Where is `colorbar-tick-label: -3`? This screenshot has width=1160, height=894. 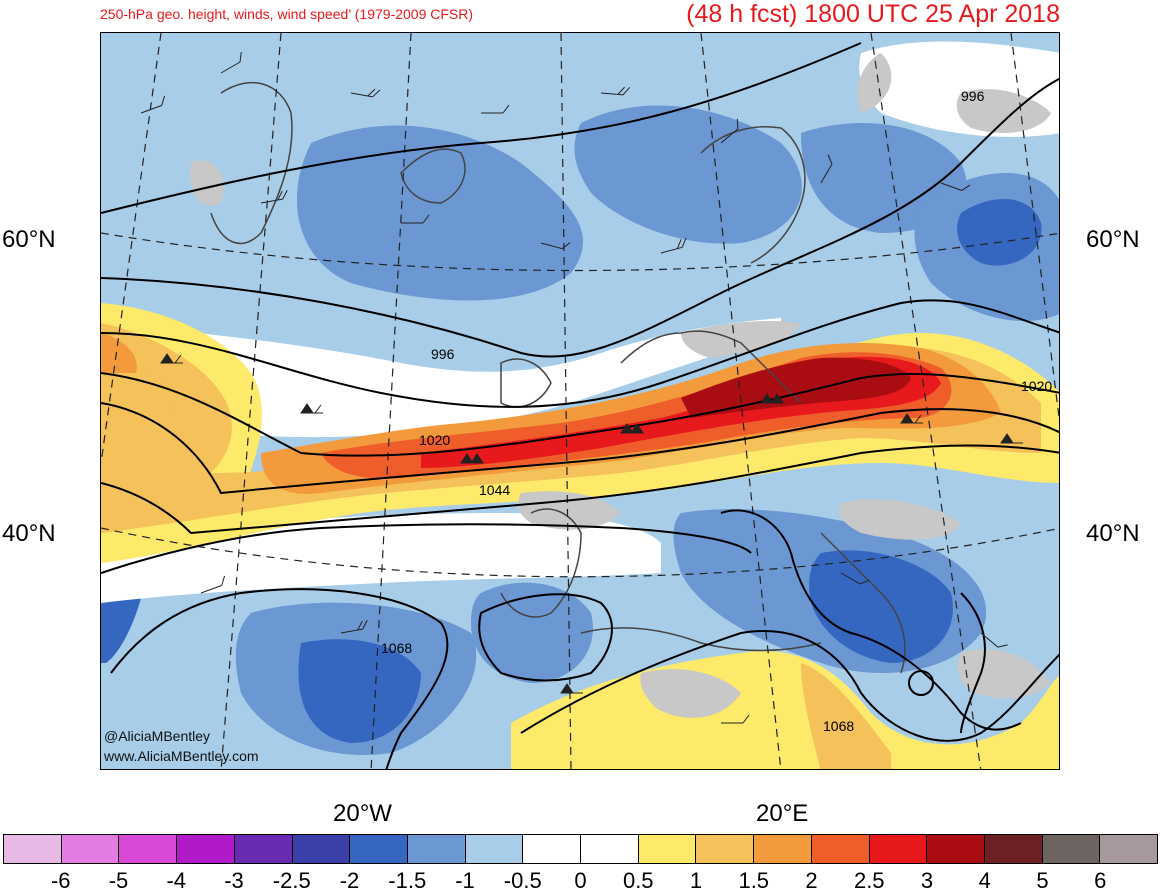
colorbar-tick-label: -3 is located at coordinates (234, 880).